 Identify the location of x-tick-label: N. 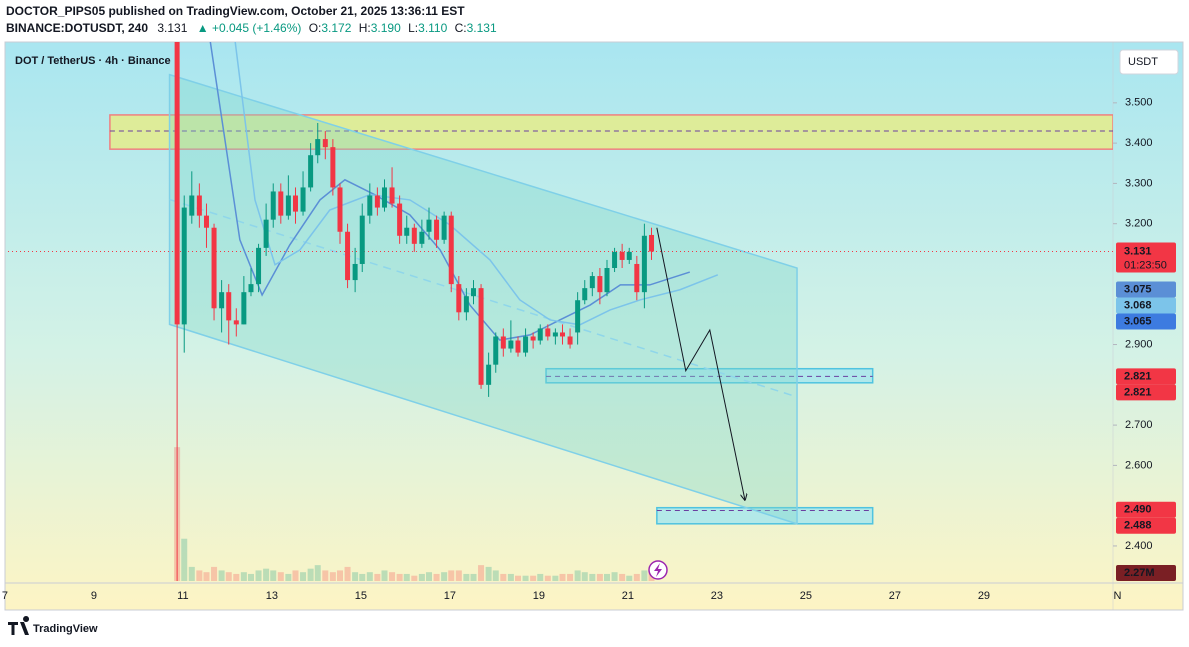
(1117, 596).